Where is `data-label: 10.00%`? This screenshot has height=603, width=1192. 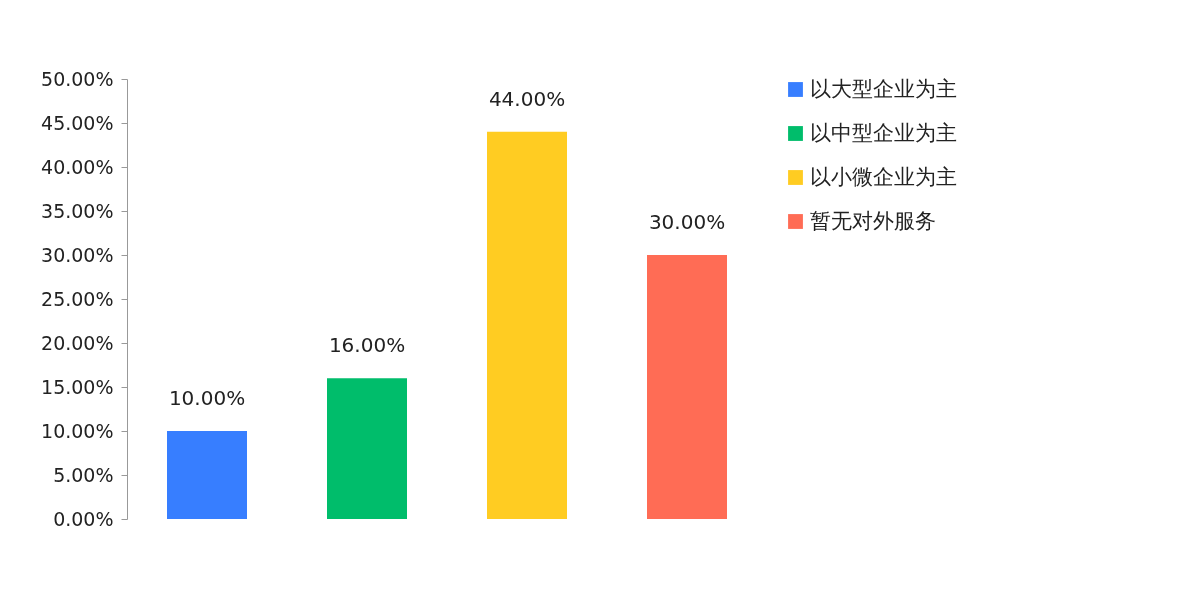
data-label: 10.00% is located at coordinates (207, 398).